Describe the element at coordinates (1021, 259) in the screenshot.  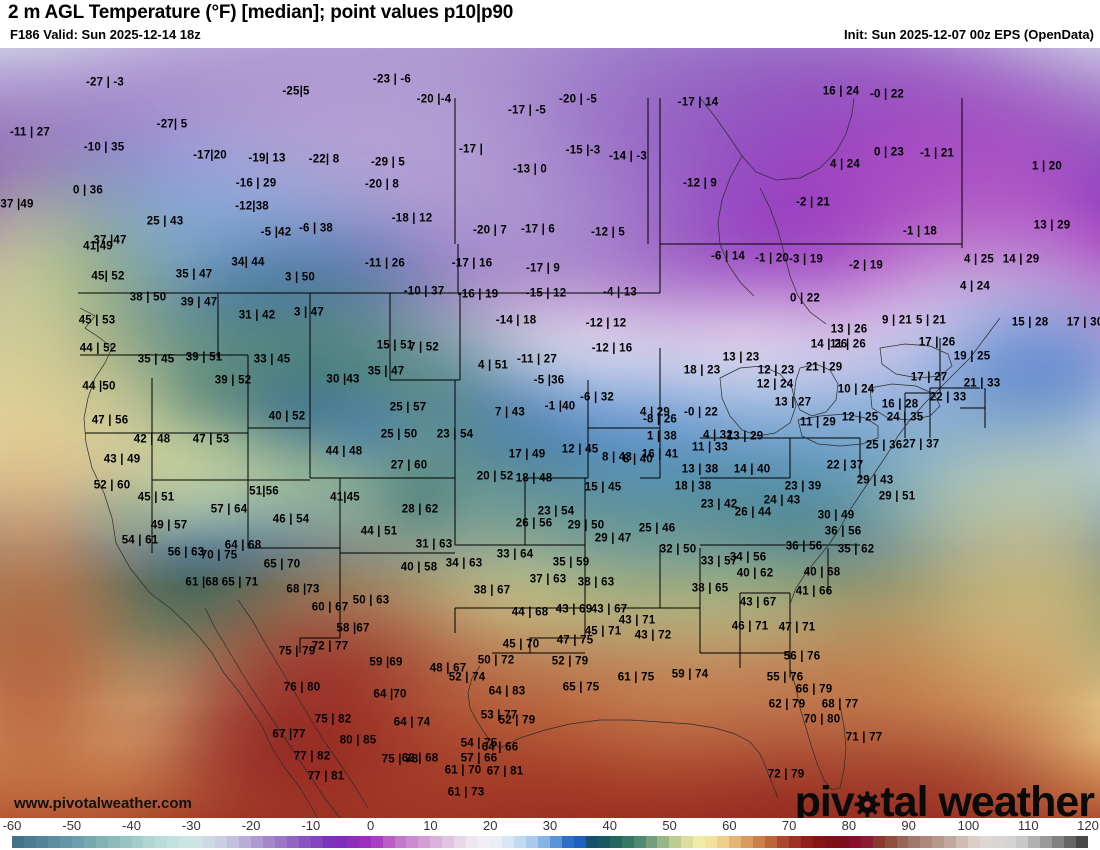
I see `point-value-label: 14 | 29` at that location.